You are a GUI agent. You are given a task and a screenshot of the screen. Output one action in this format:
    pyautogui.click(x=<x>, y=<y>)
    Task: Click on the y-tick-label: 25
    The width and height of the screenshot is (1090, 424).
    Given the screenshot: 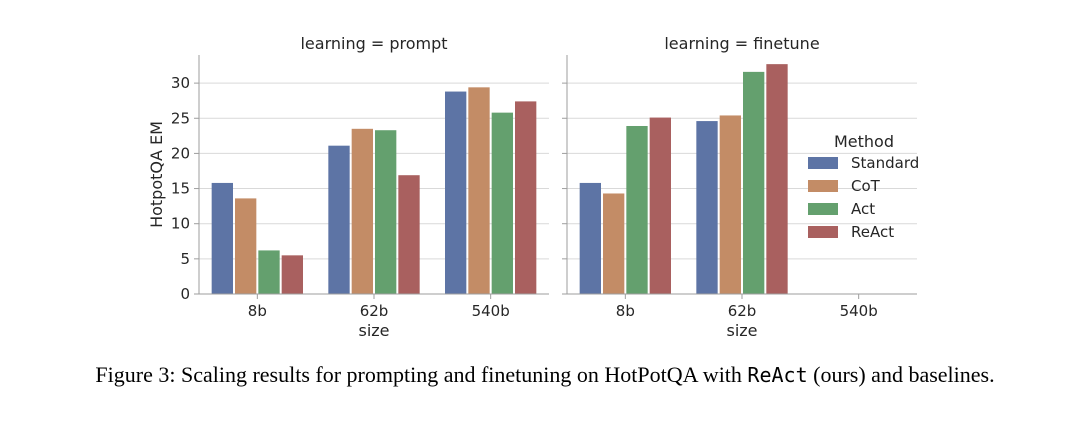 What is the action you would take?
    pyautogui.click(x=180, y=118)
    